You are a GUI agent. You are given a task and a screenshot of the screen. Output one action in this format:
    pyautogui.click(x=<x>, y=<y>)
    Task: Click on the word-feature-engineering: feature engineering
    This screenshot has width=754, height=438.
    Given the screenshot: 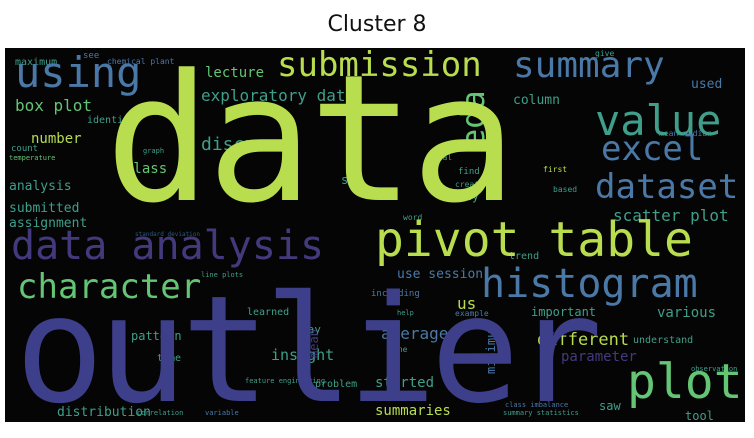 What is the action you would take?
    pyautogui.click(x=285, y=381)
    